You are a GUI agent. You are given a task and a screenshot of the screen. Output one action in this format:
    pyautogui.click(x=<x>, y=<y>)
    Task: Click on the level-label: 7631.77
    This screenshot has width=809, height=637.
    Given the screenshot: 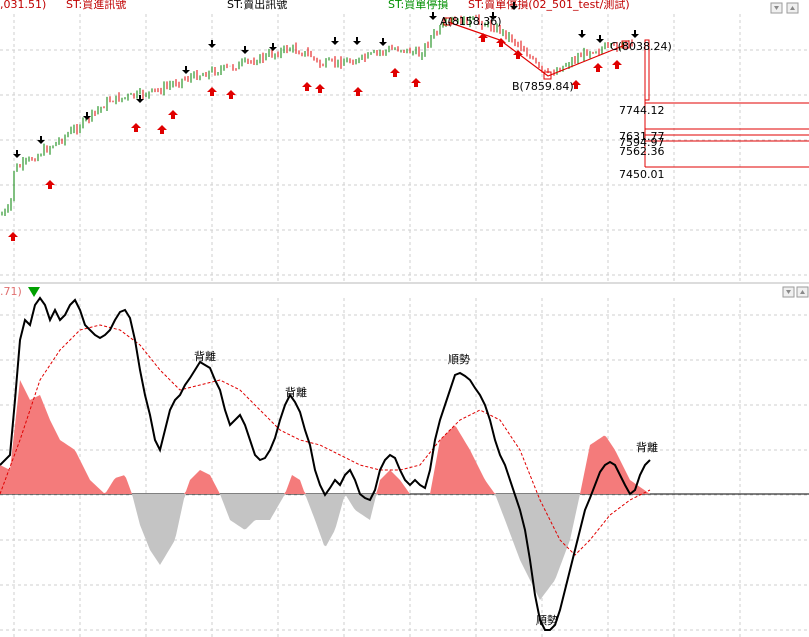 What is the action you would take?
    pyautogui.click(x=642, y=136)
    